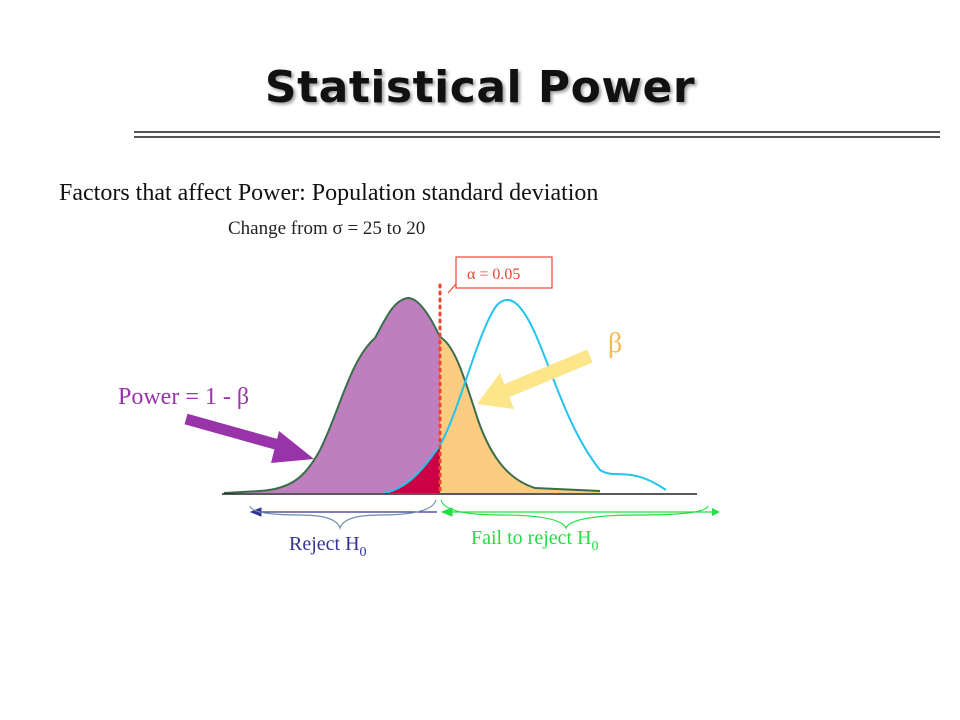 The image size is (960, 720). What do you see at coordinates (716, 512) in the screenshot?
I see `fail-arrow-head-right` at bounding box center [716, 512].